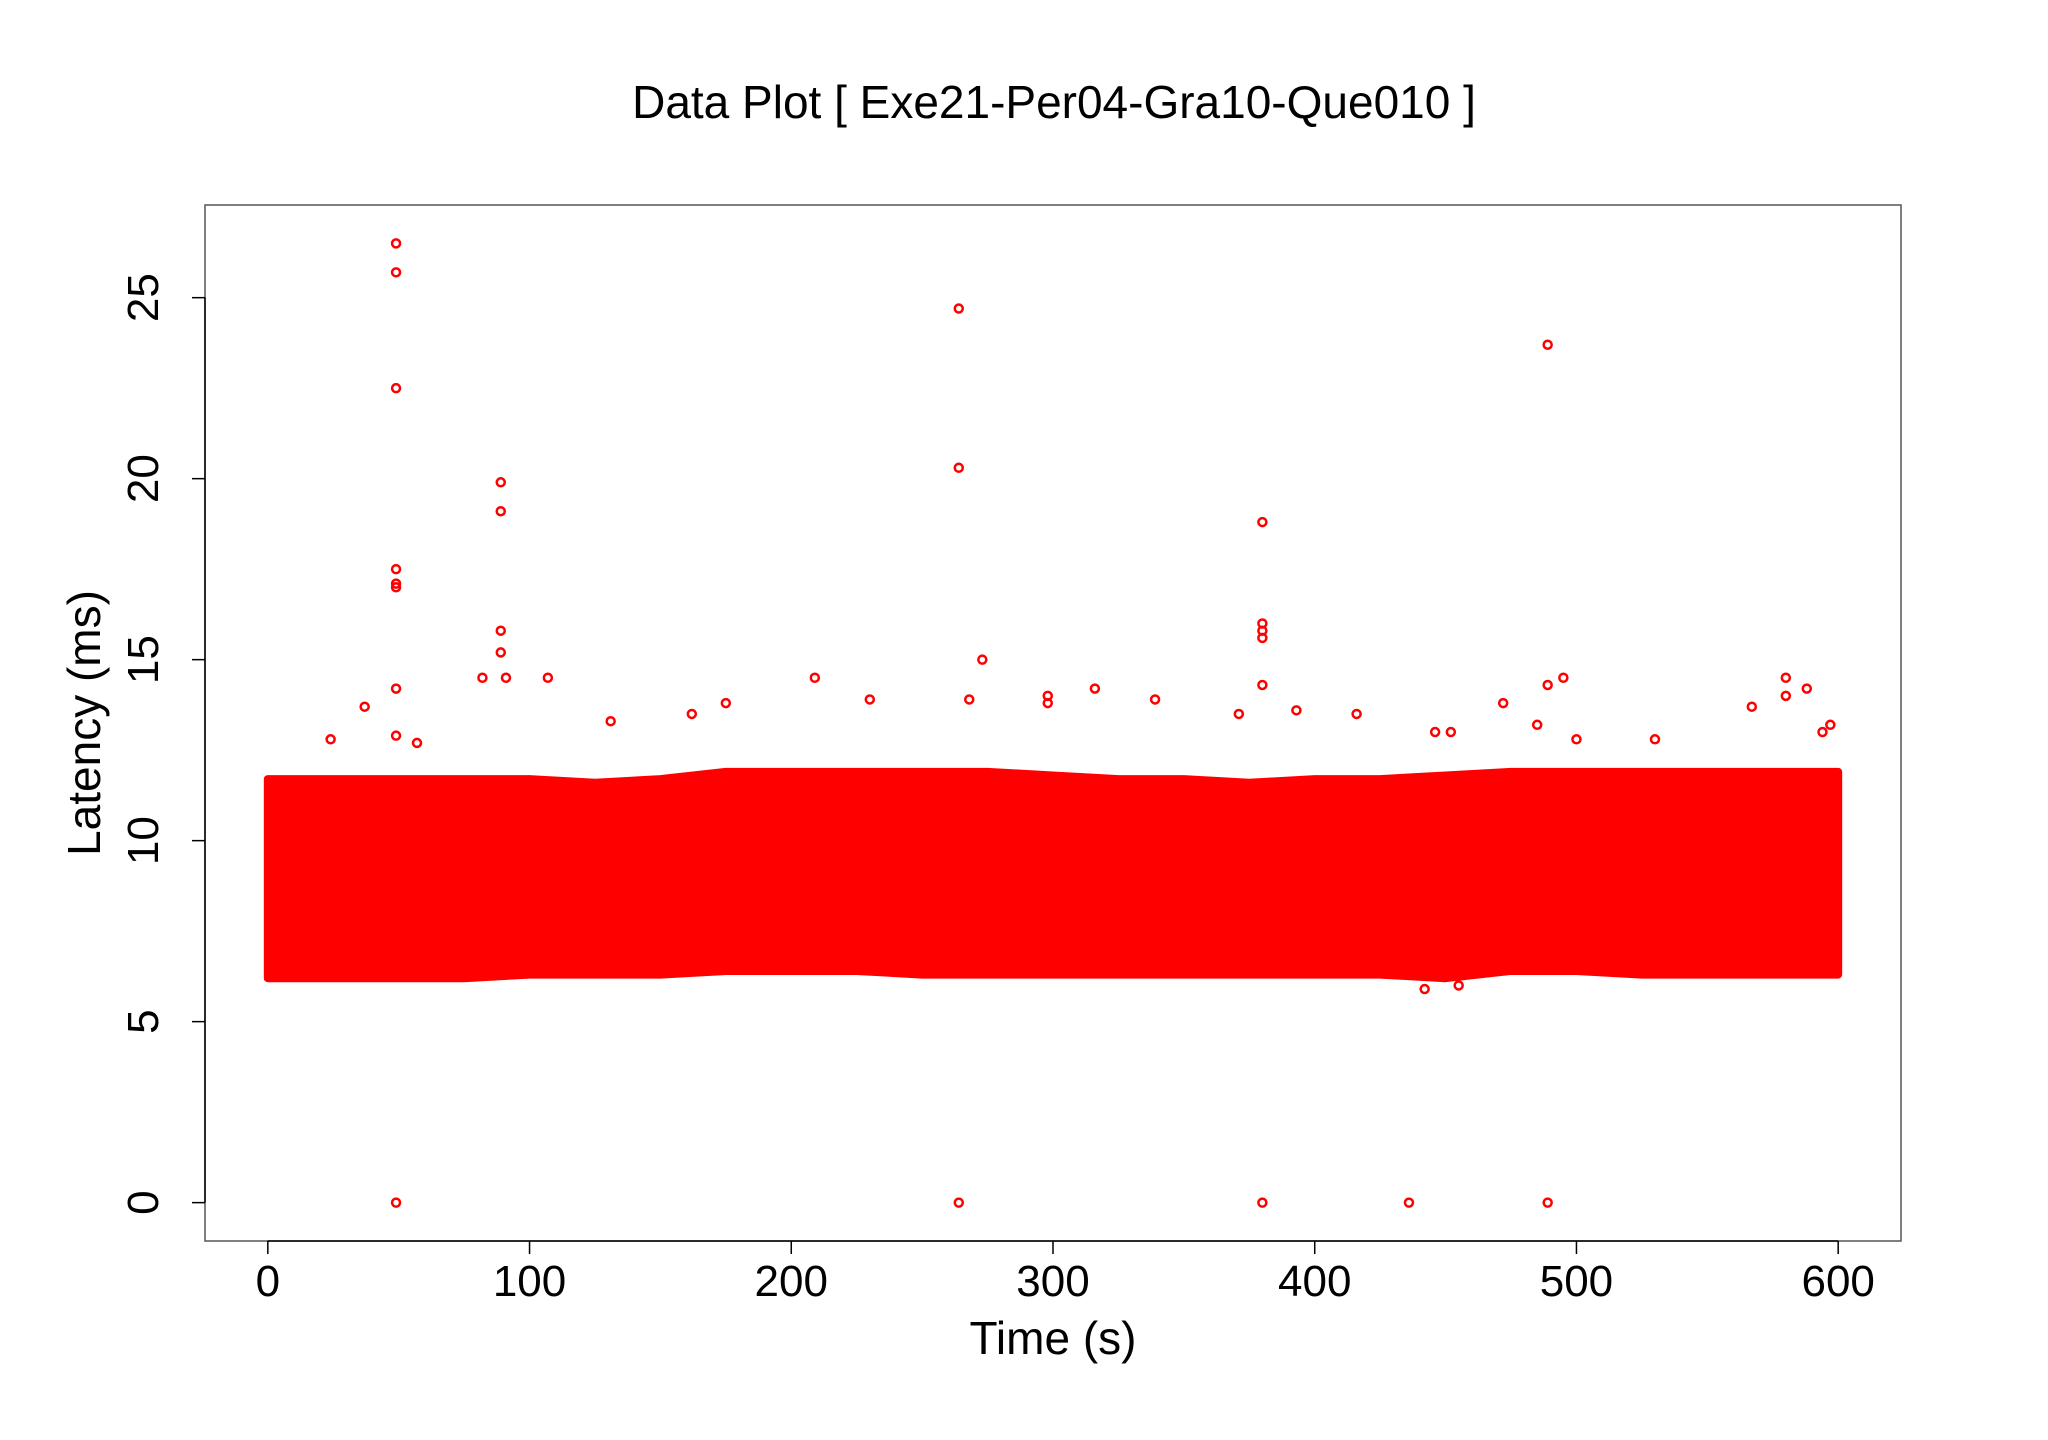 The image size is (2048, 1440). Describe the element at coordinates (143, 297) in the screenshot. I see `y-tick-label: 25` at that location.